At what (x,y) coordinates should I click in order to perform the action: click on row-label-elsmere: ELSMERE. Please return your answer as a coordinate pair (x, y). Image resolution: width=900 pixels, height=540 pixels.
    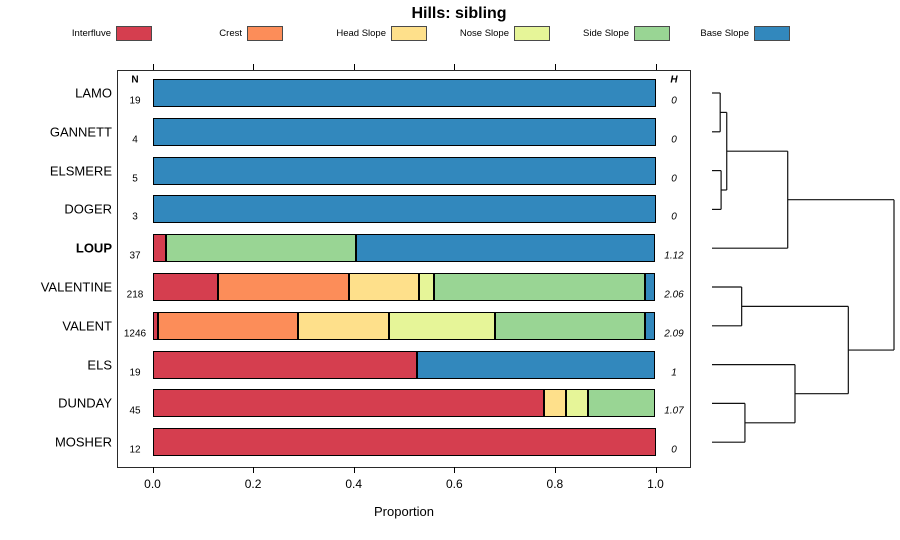
    Looking at the image, I should click on (80, 171).